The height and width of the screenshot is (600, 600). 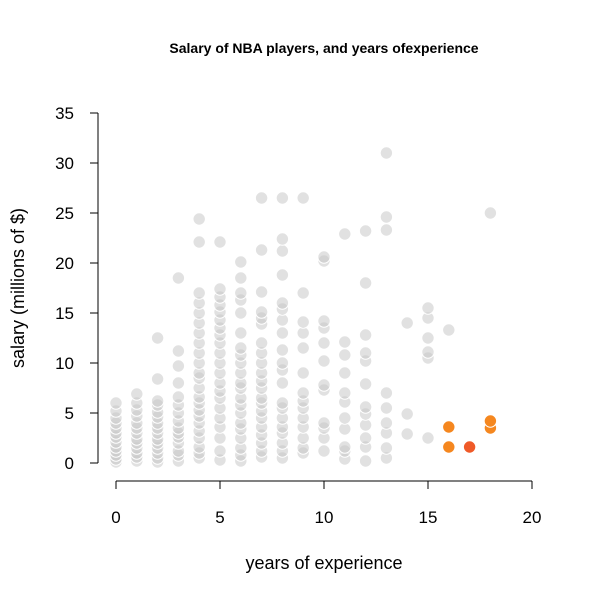 I want to click on y-tick-label: 10, so click(x=64, y=363).